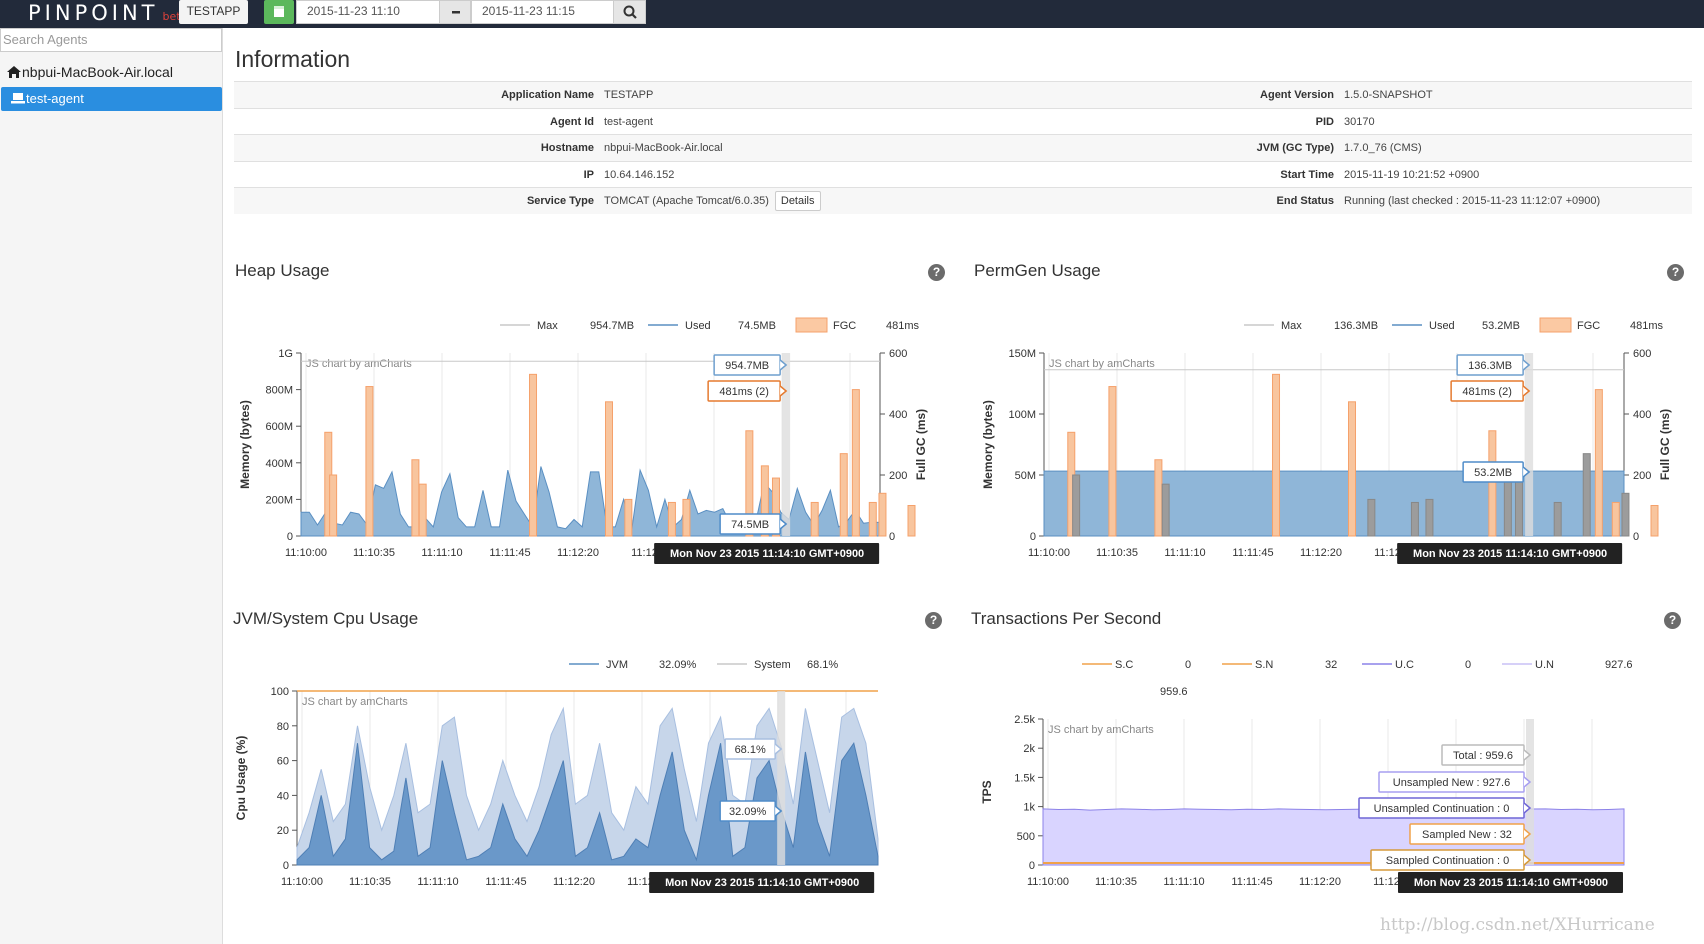 The height and width of the screenshot is (944, 1704). What do you see at coordinates (1025, 476) in the screenshot?
I see `y-tick-label: 50M` at bounding box center [1025, 476].